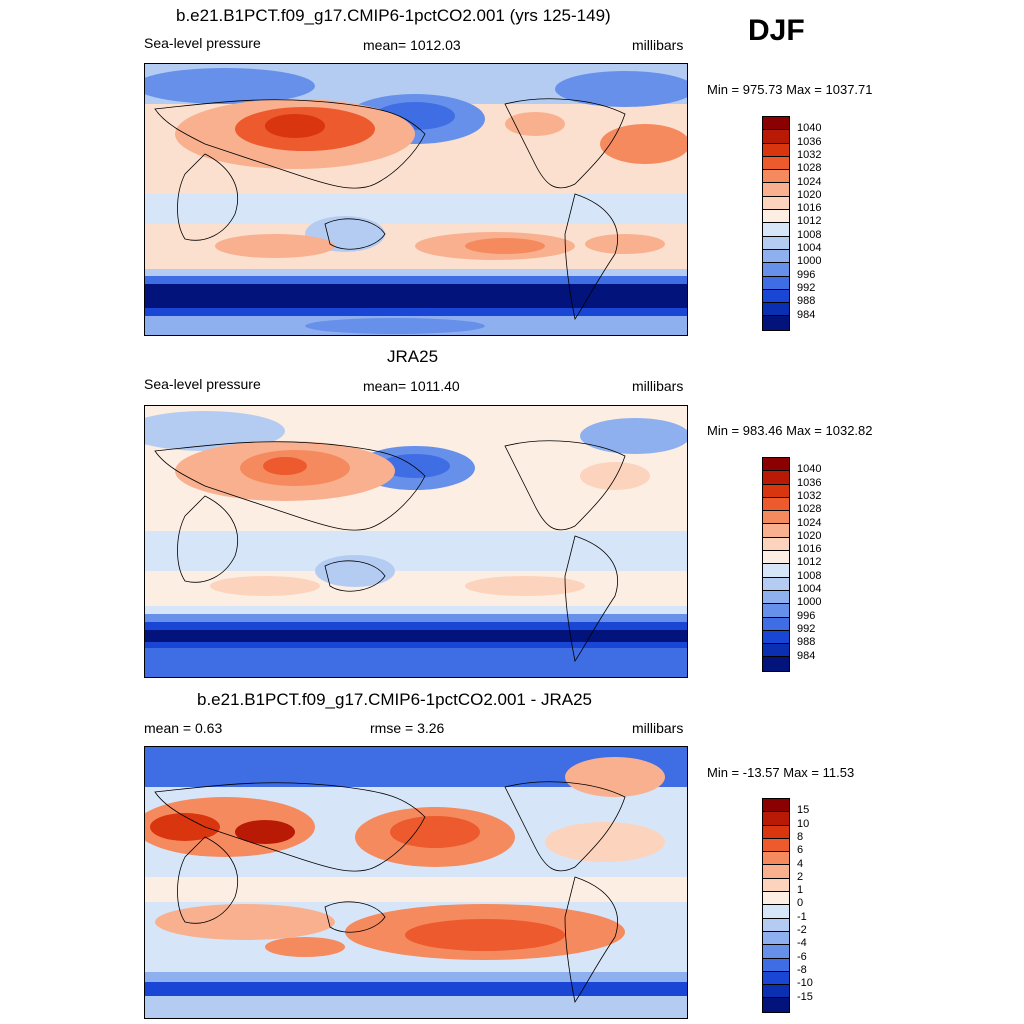 The width and height of the screenshot is (1024, 1024). Describe the element at coordinates (806, 642) in the screenshot. I see `colorbar-tick-label: 988` at that location.